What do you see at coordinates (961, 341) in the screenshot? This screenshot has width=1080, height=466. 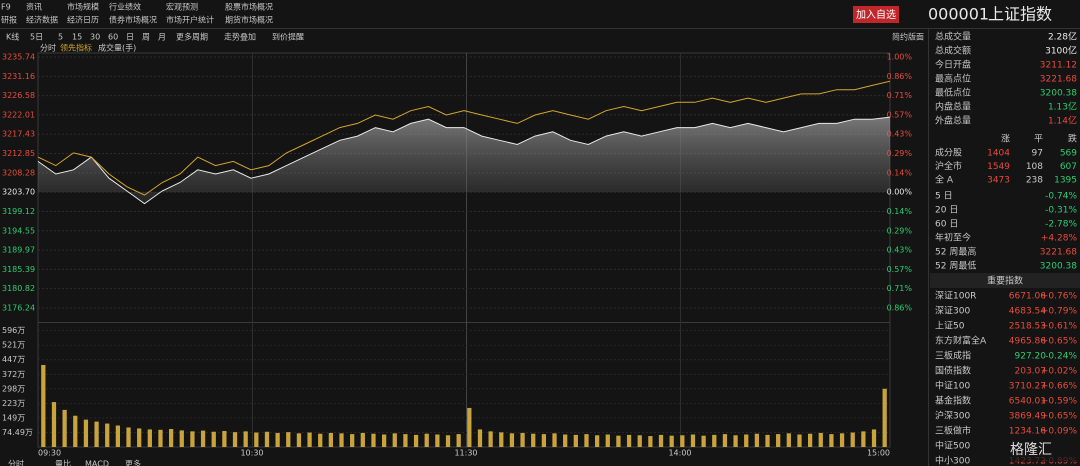 I see `index-name: 东方财富全A` at bounding box center [961, 341].